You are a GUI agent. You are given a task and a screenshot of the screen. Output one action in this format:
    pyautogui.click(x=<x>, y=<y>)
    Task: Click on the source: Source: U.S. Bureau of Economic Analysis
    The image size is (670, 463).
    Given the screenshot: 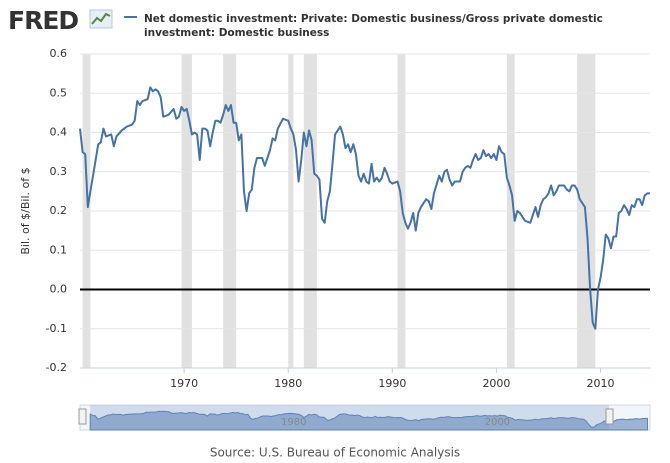 What is the action you would take?
    pyautogui.click(x=335, y=453)
    